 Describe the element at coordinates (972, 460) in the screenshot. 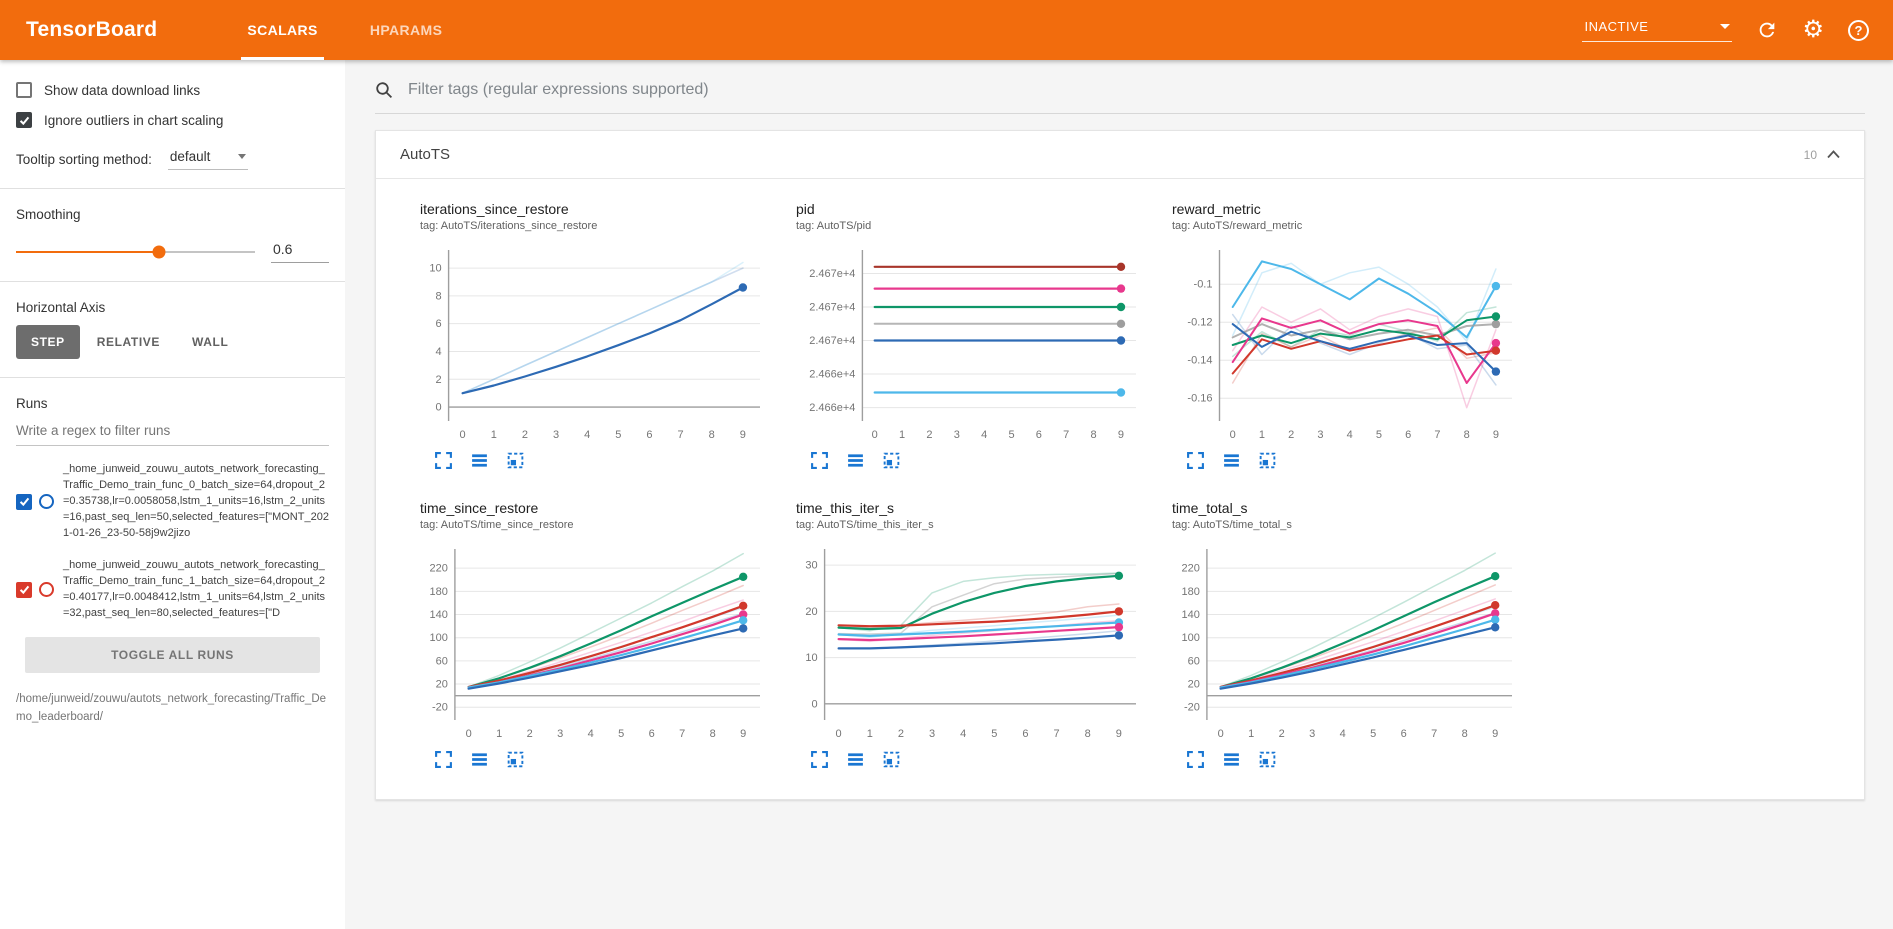

I see `chart-toolbar` at that location.